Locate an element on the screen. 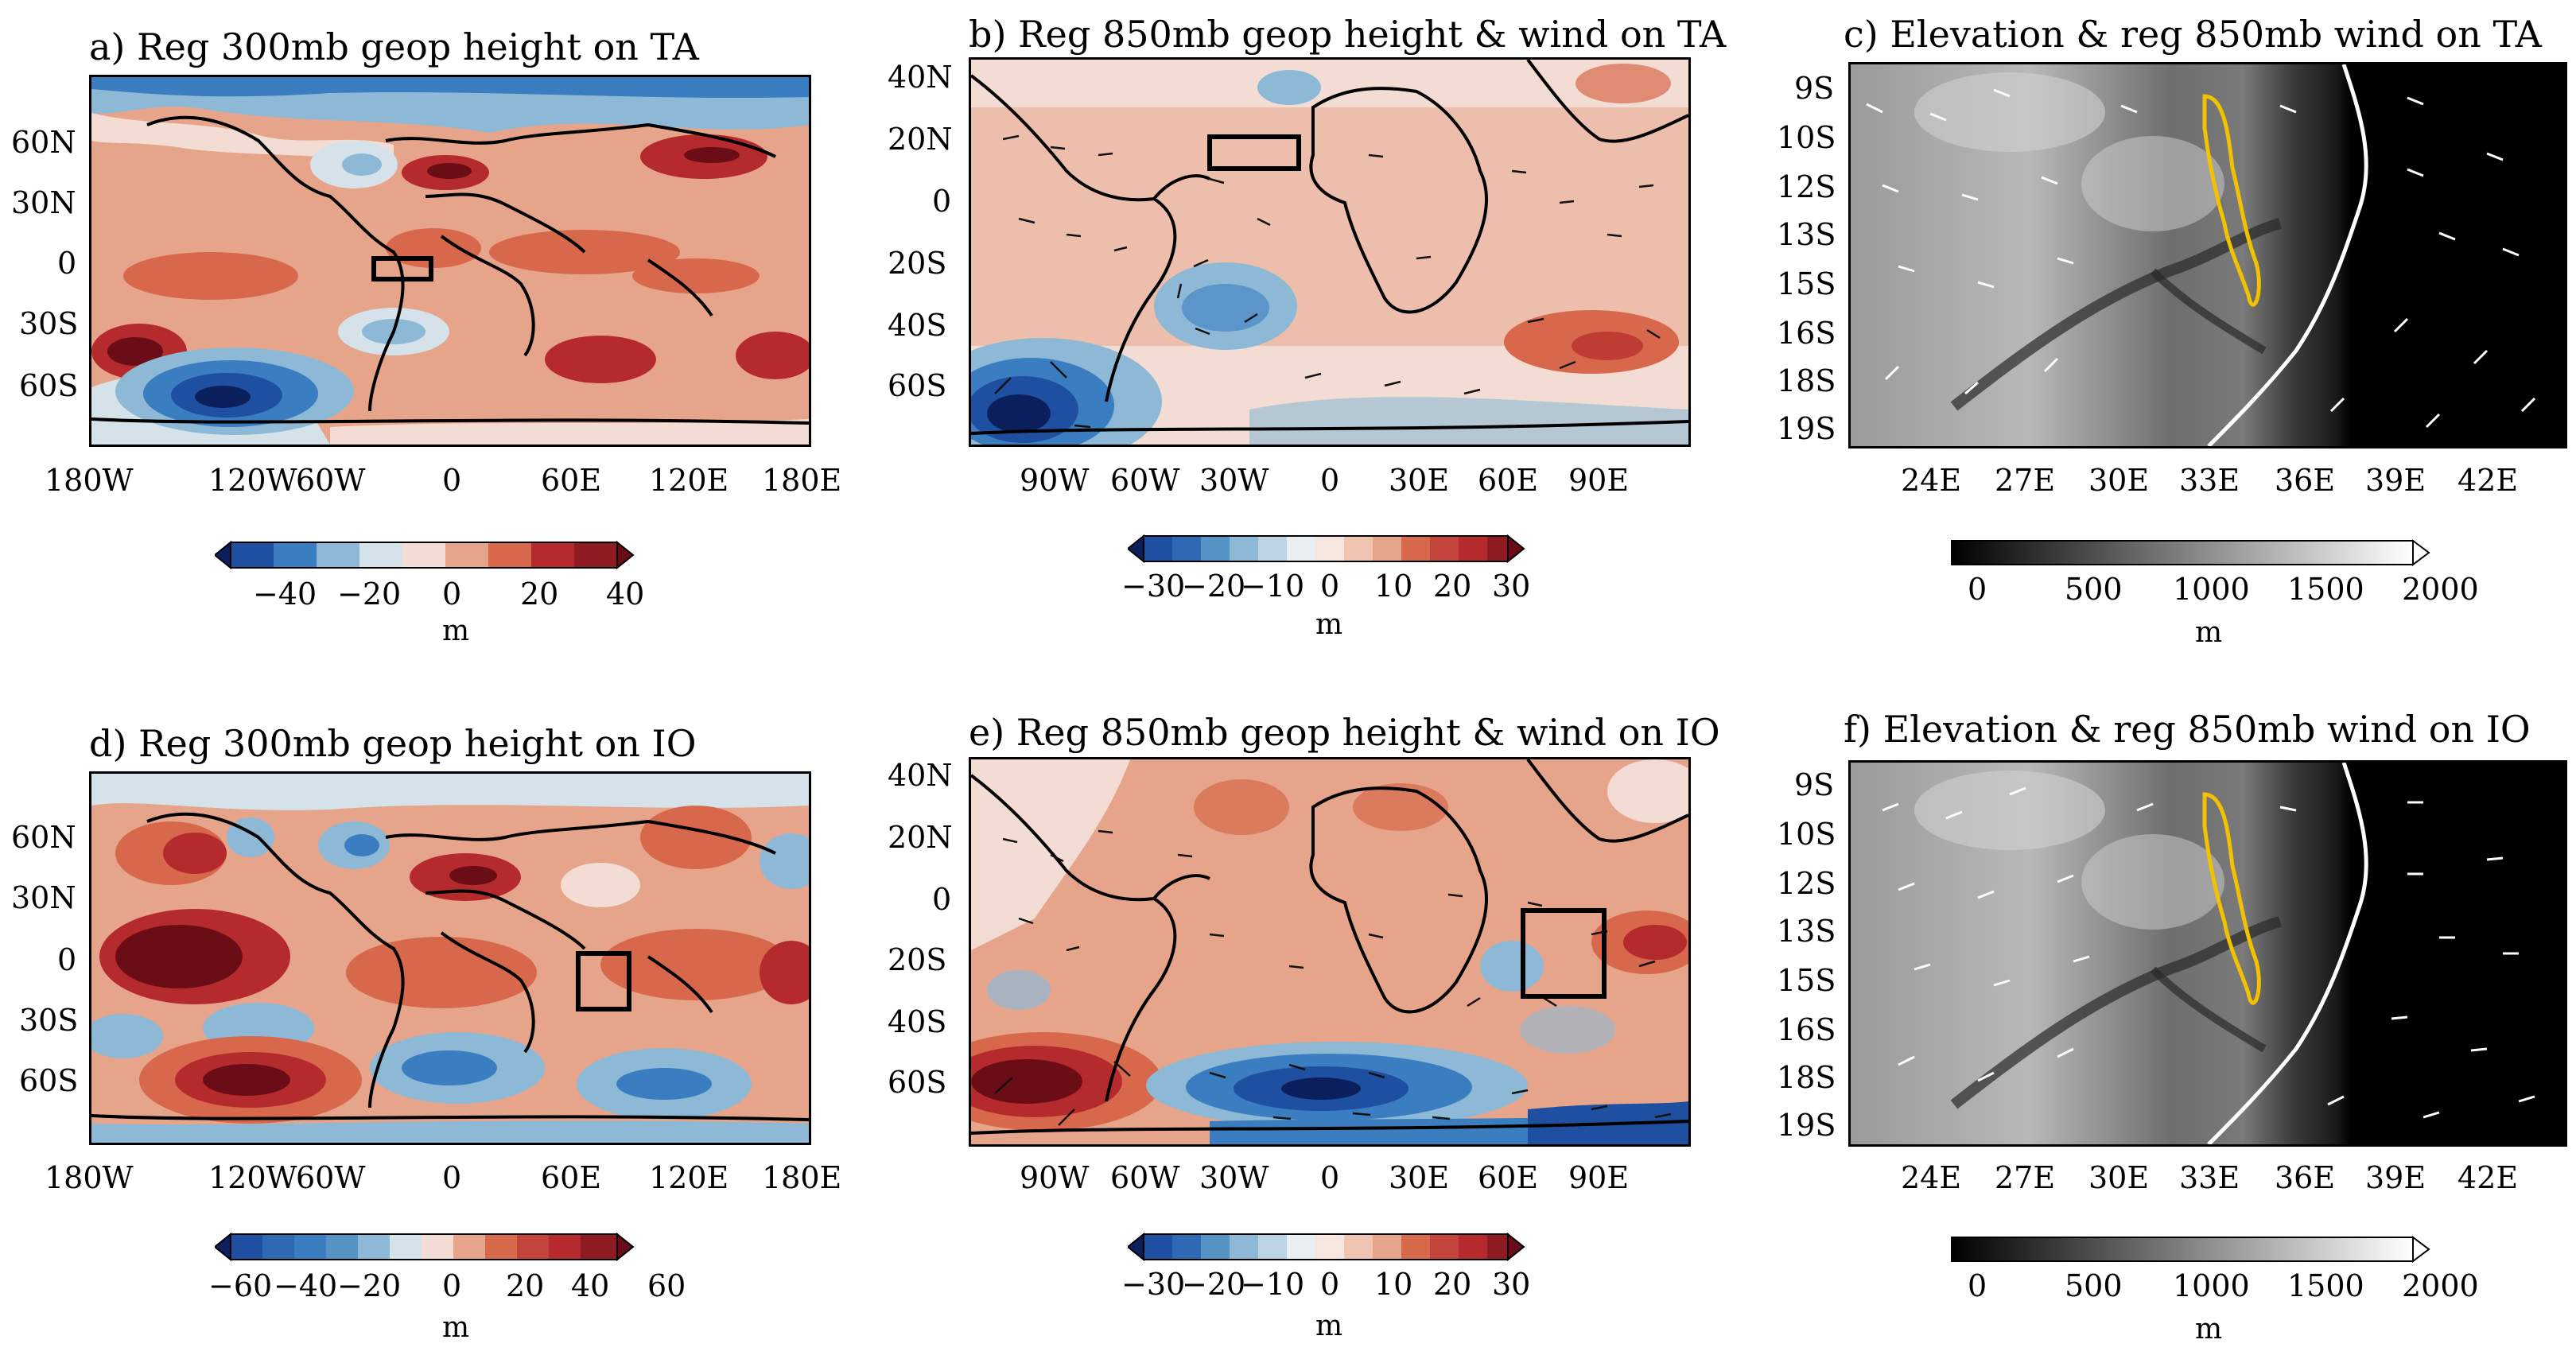 The width and height of the screenshot is (2576, 1359). lon-label: 90W is located at coordinates (1055, 481).